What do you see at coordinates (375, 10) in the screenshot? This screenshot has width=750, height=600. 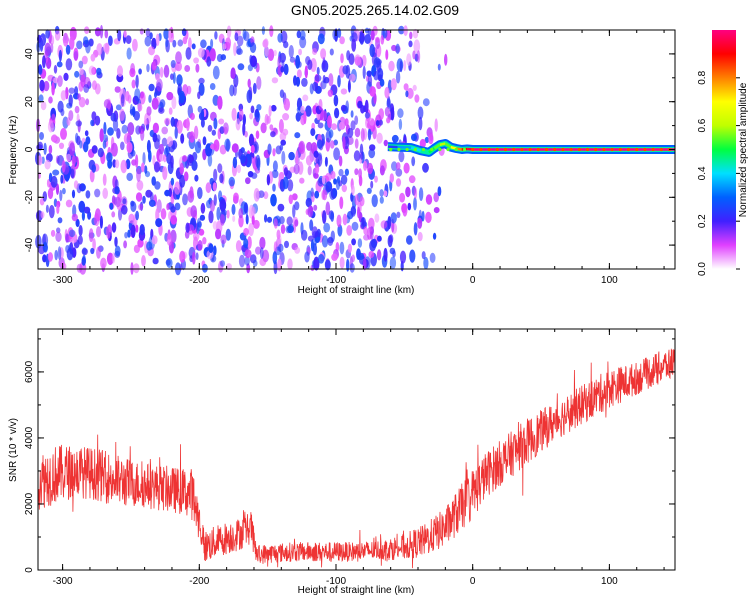 I see `chart-title: GN05.2025.265.14.02.G09` at bounding box center [375, 10].